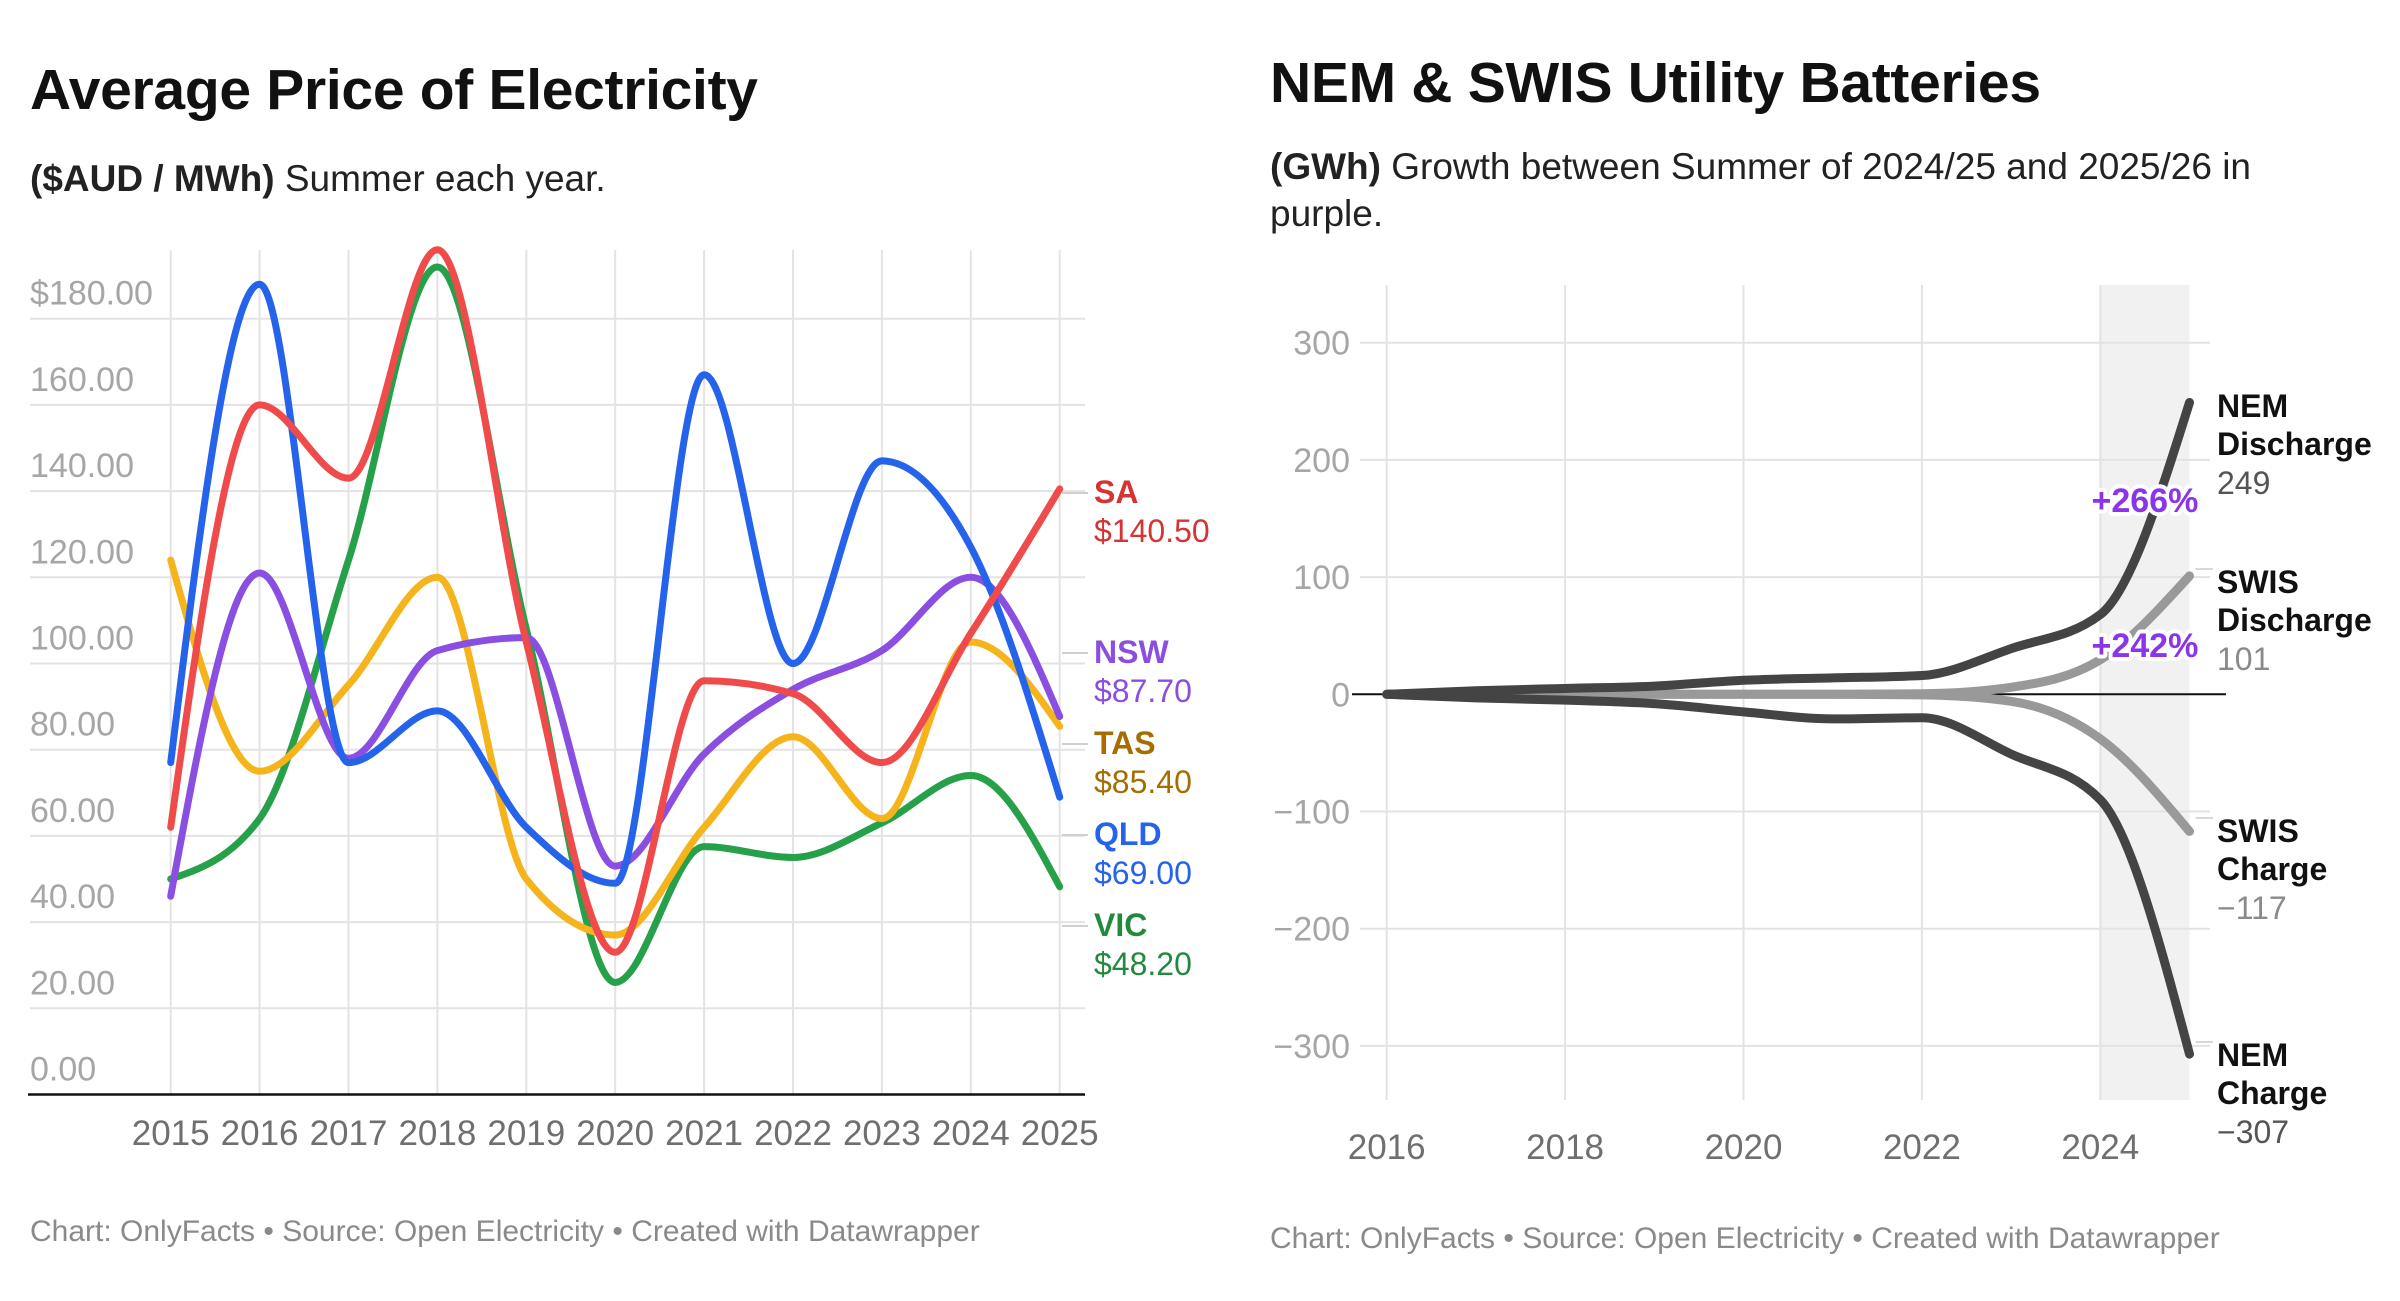  Describe the element at coordinates (1788, 548) in the screenshot. I see `series-line-nem-discharge` at that location.